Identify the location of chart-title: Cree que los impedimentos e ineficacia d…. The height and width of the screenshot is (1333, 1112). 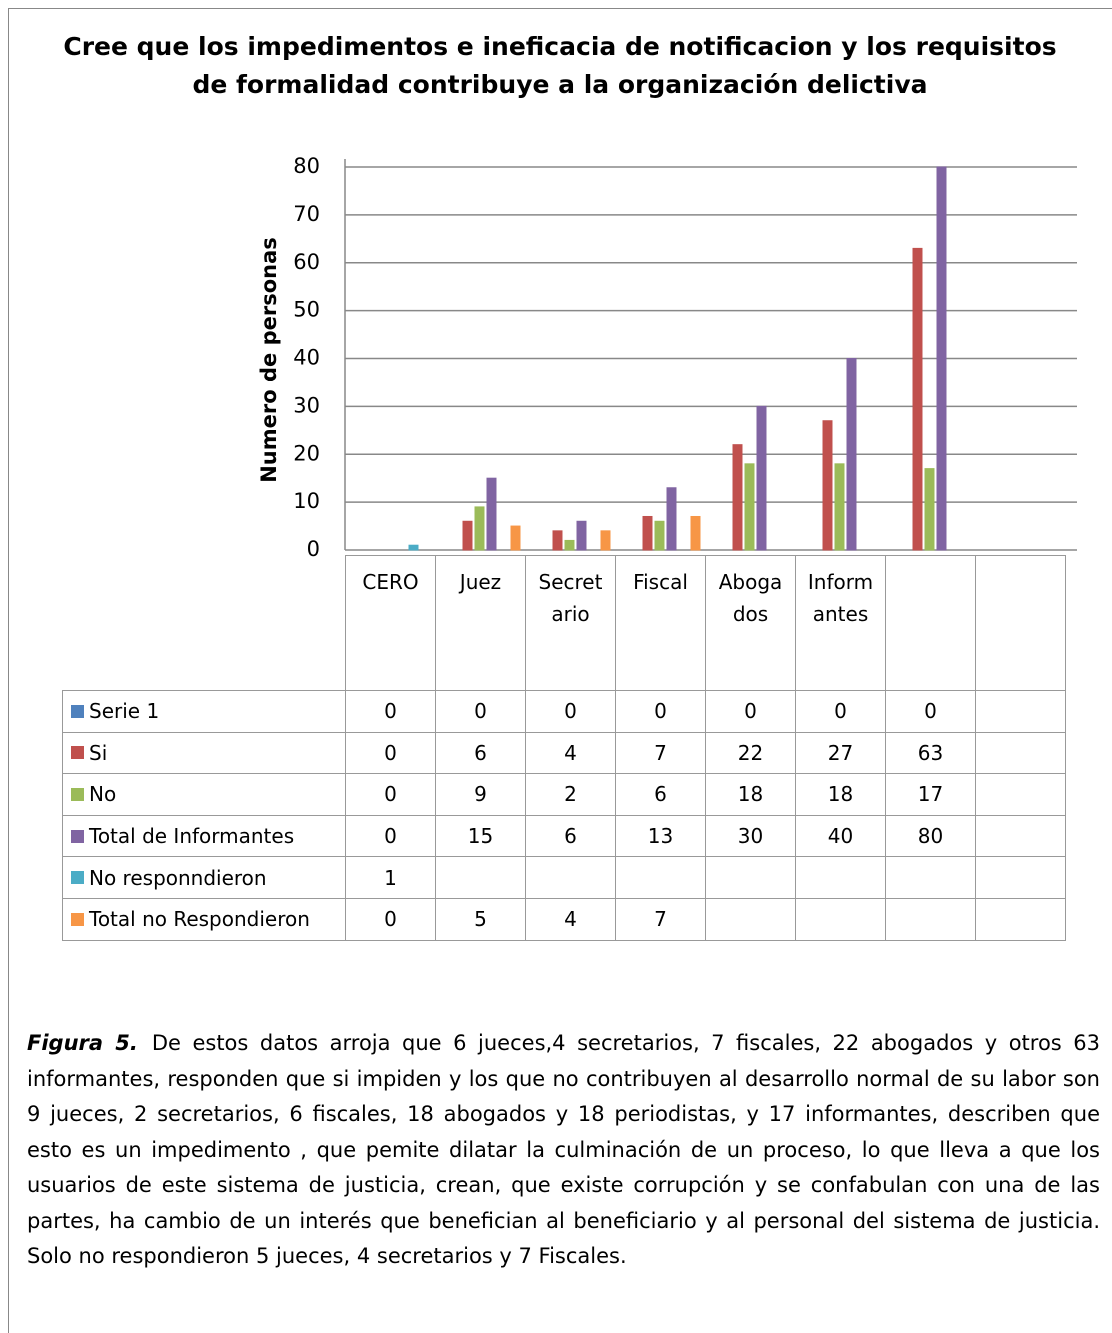
(560, 65).